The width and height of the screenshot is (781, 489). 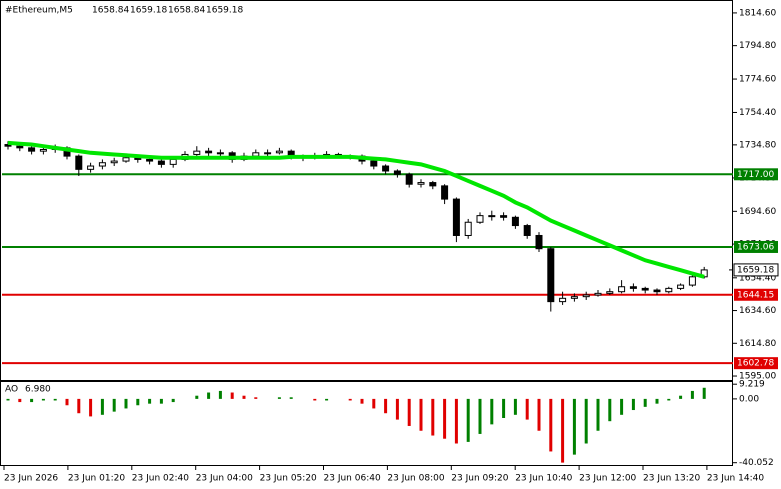 What do you see at coordinates (749, 399) in the screenshot?
I see `ao-tick-label: 0.00` at bounding box center [749, 399].